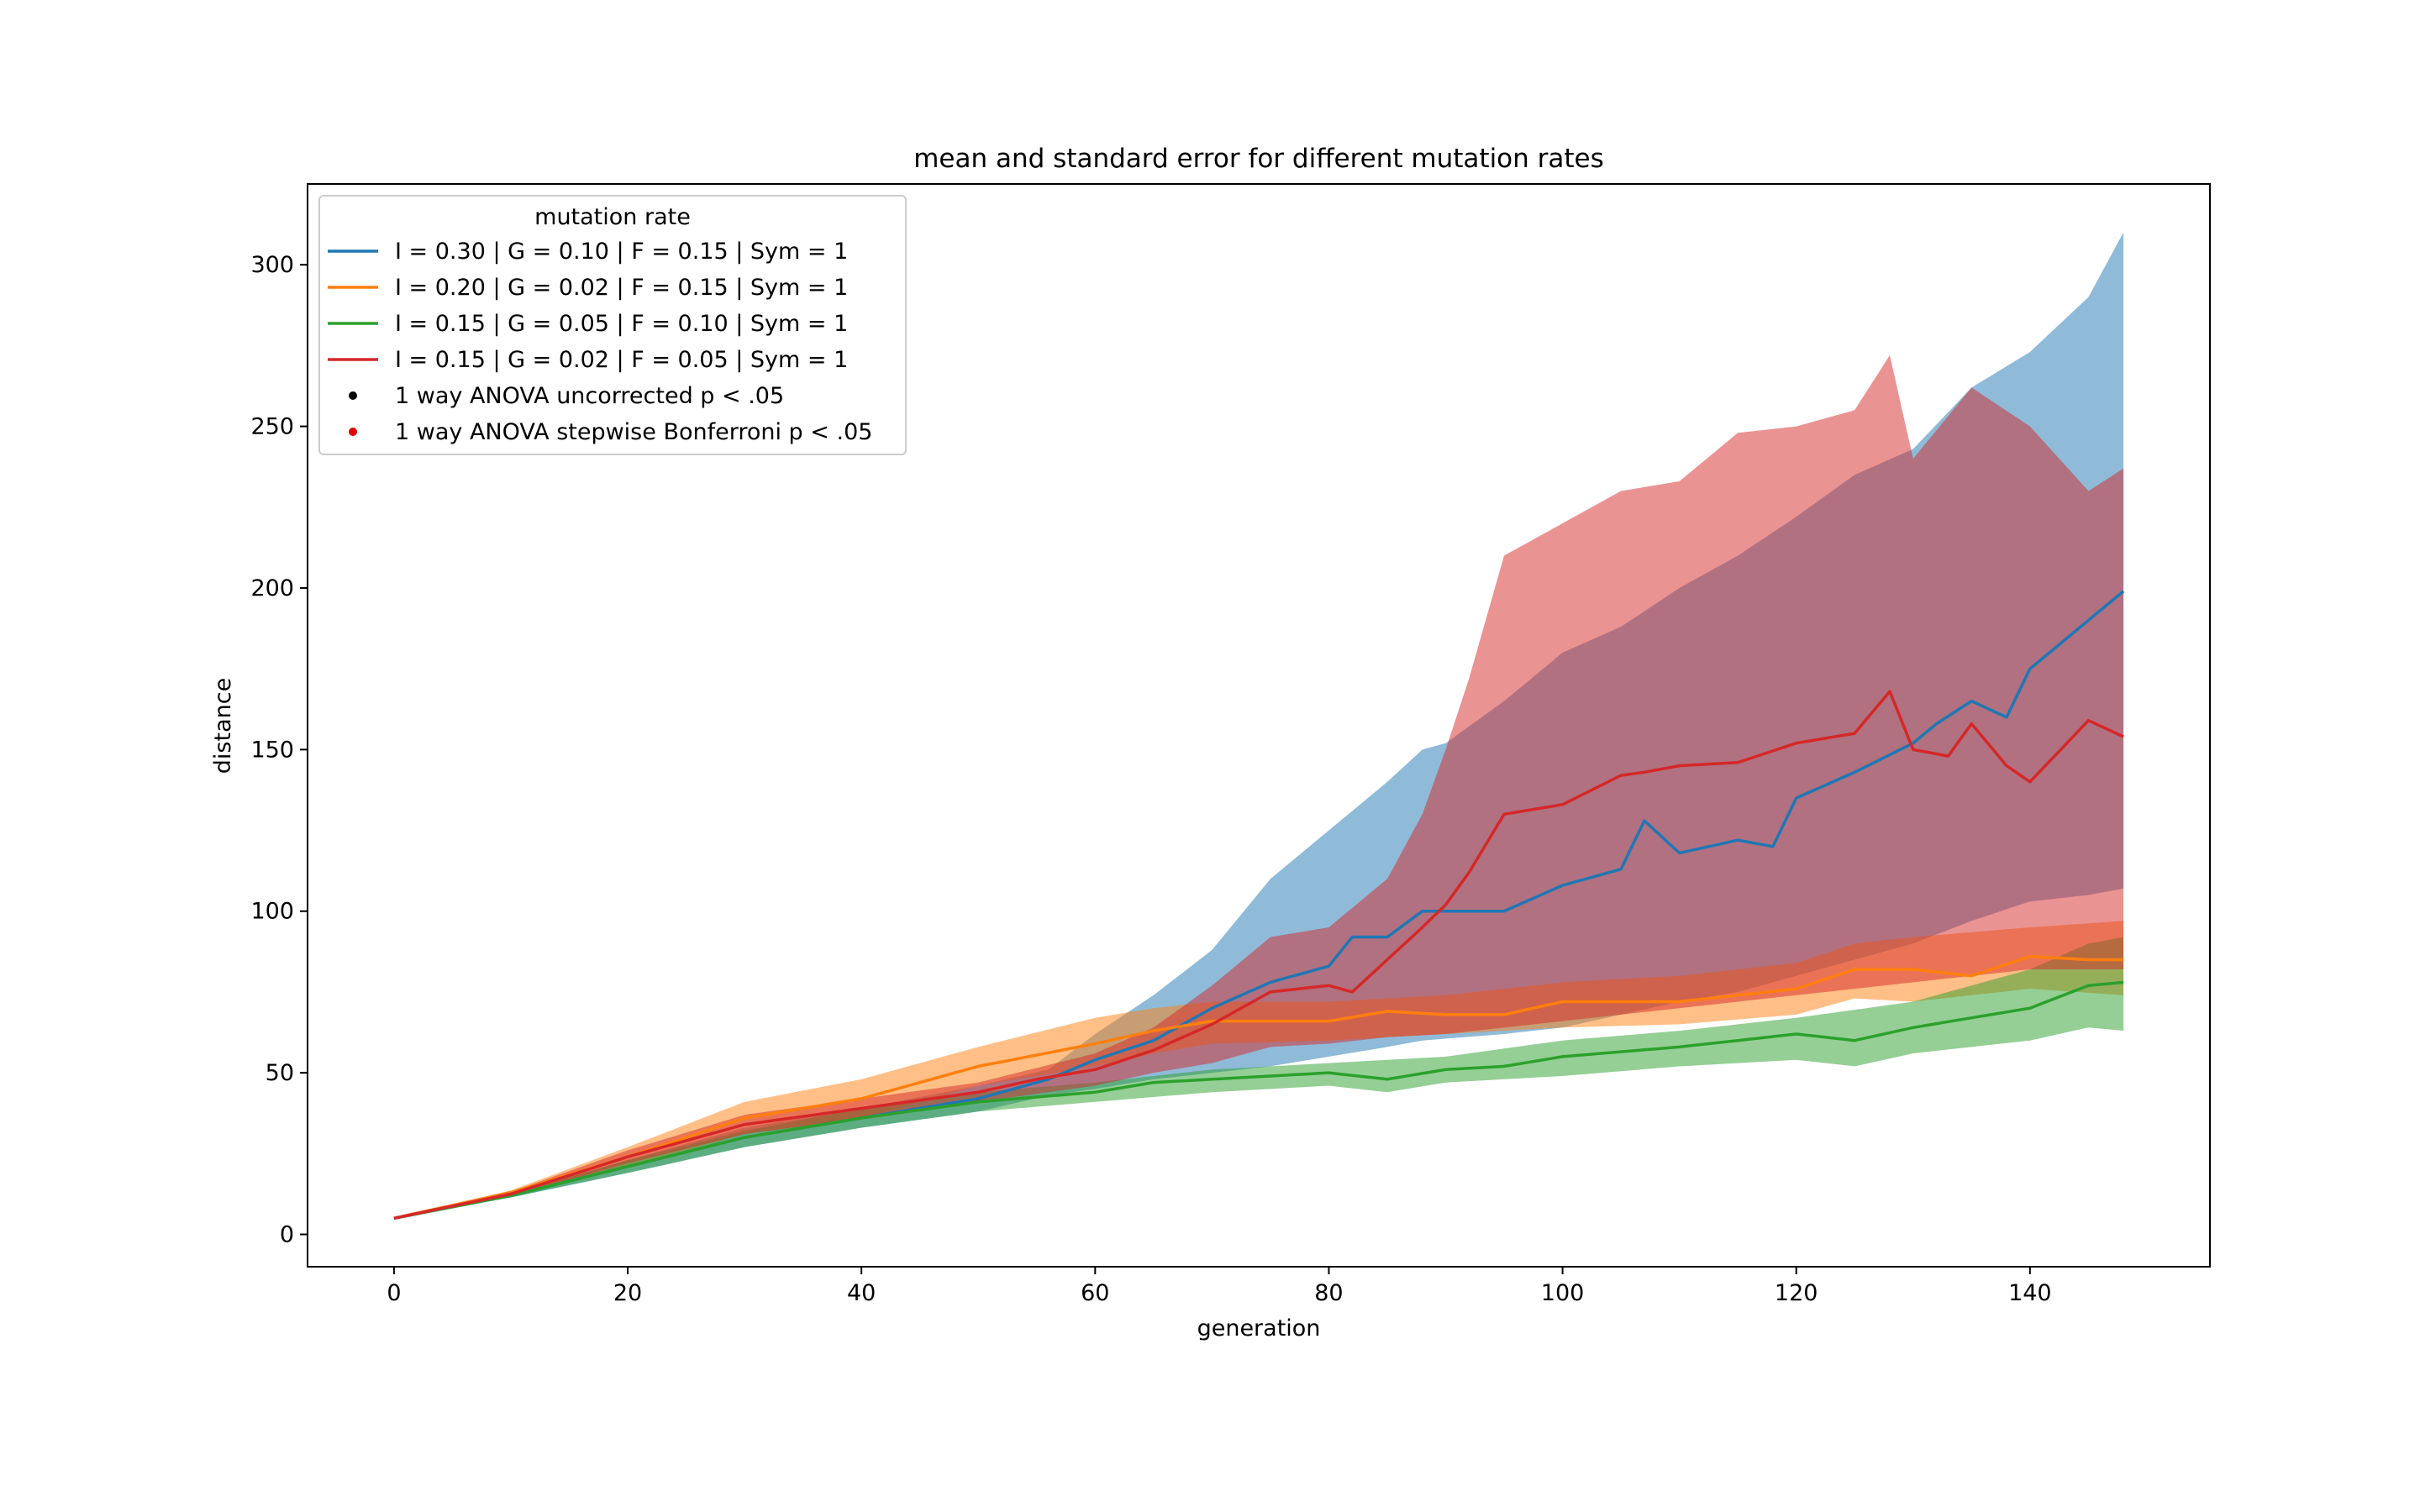  Describe the element at coordinates (223, 726) in the screenshot. I see `y-axis-label: distance` at that location.